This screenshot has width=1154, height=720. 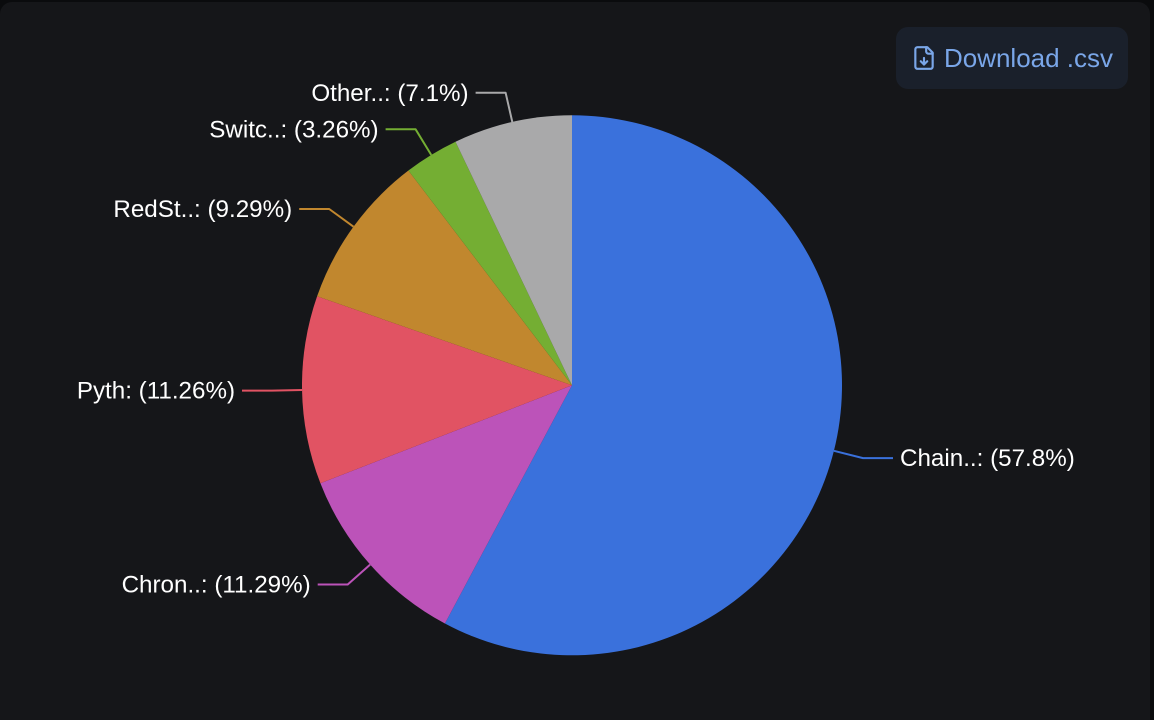 I want to click on svg-text: Other..: (7.1%), so click(x=389, y=93).